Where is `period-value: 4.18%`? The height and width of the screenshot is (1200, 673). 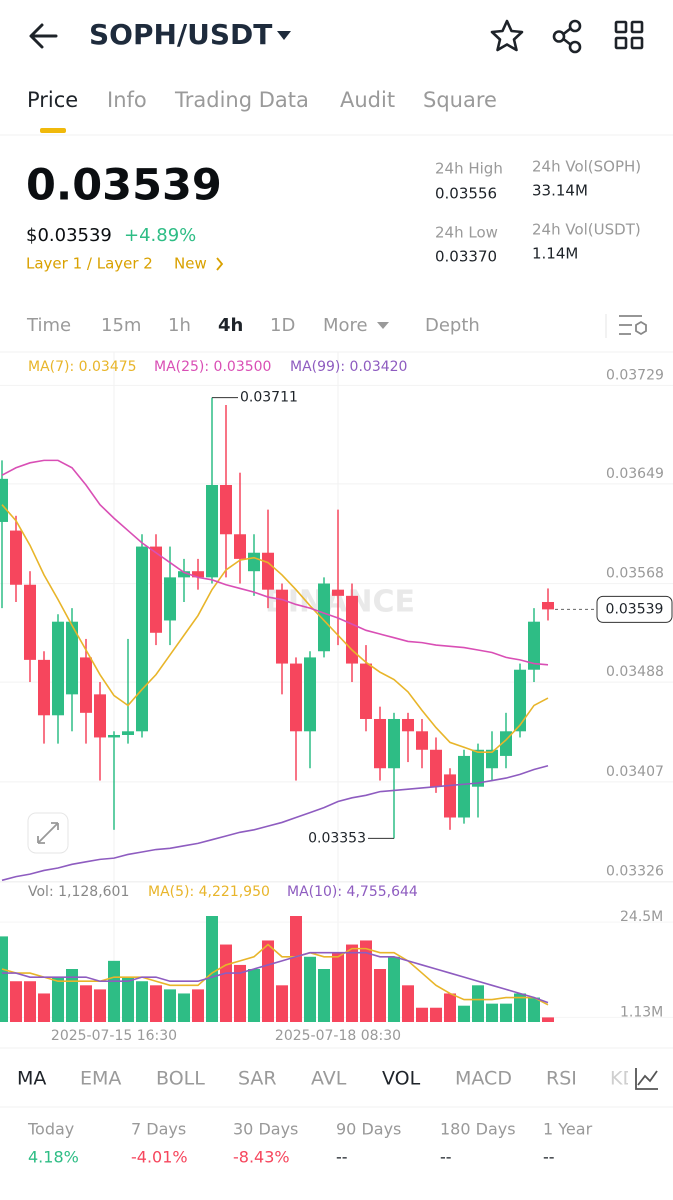
period-value: 4.18% is located at coordinates (53, 1157).